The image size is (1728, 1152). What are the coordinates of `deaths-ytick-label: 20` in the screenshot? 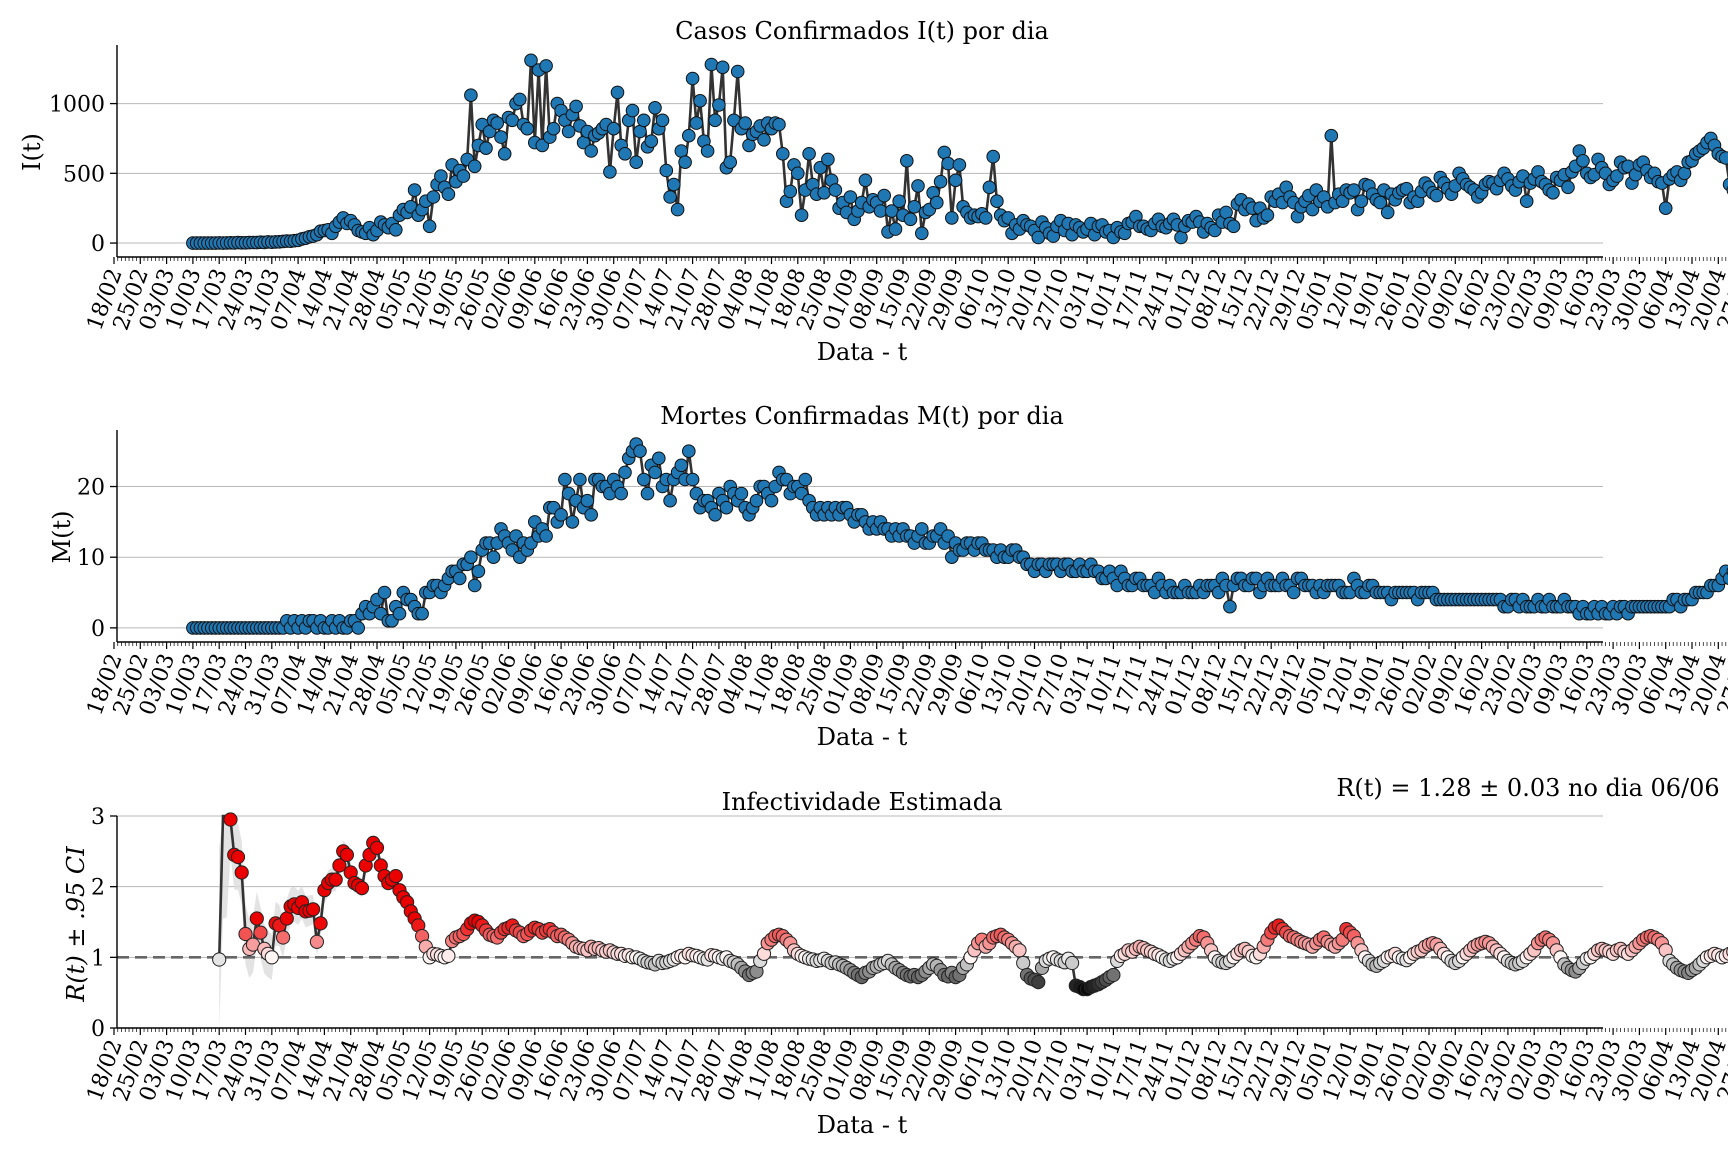 It's located at (91, 488).